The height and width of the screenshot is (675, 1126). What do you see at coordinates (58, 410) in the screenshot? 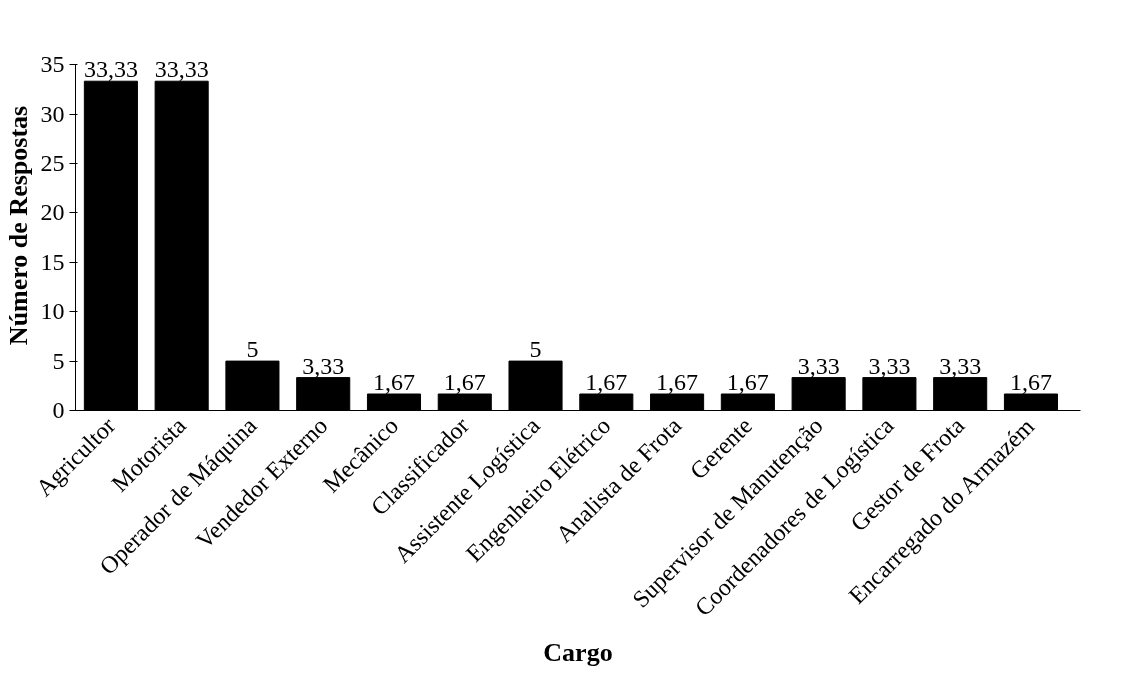
I see `y-tick-label: 0` at bounding box center [58, 410].